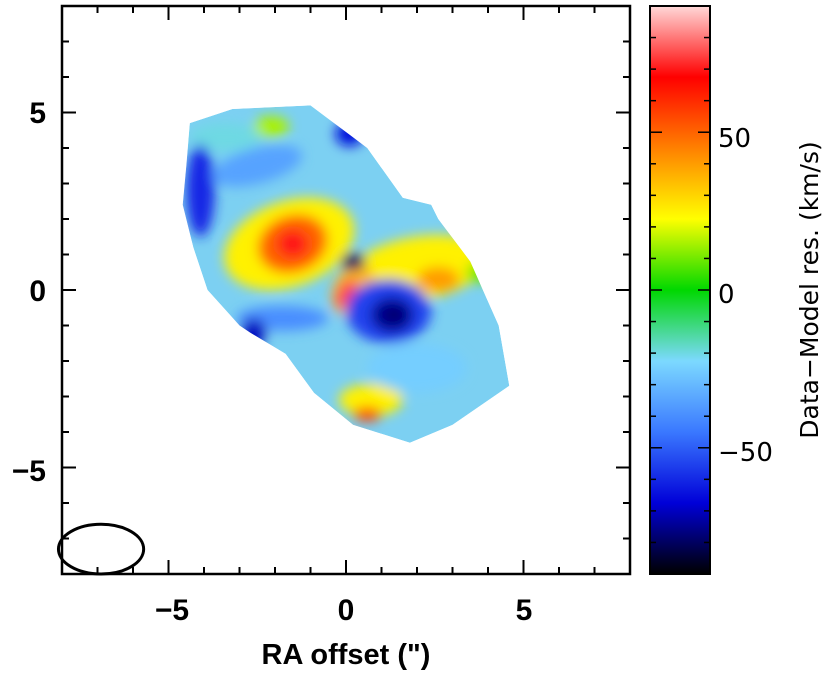  Describe the element at coordinates (346, 655) in the screenshot. I see `x-axis-title: RA offset (")` at that location.